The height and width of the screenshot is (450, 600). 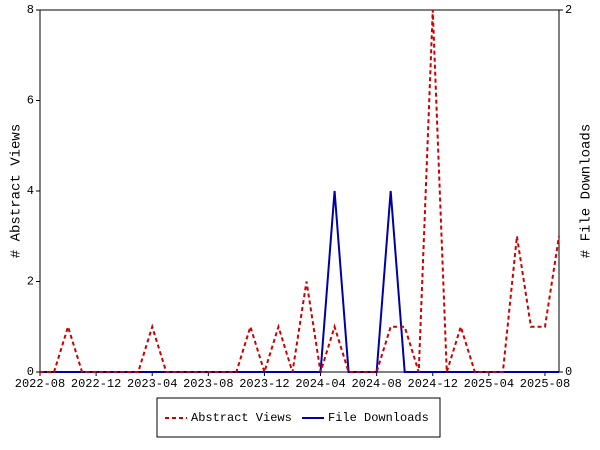 What do you see at coordinates (208, 384) in the screenshot?
I see `x-tick-label: 2023-08` at bounding box center [208, 384].